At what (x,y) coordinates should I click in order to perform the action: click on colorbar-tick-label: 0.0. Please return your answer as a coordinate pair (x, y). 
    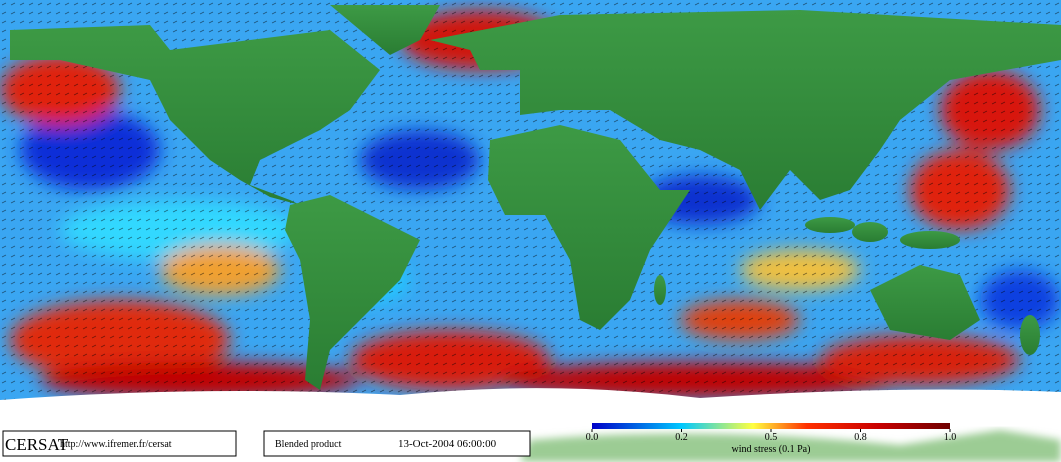
    Looking at the image, I should click on (592, 437).